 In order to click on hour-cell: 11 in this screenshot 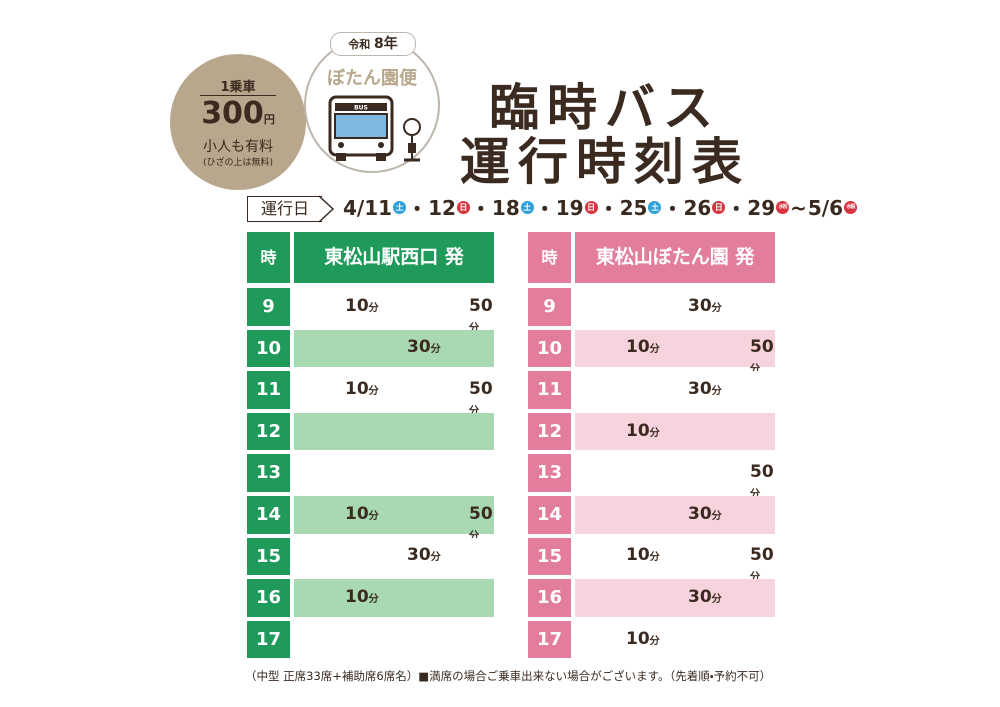, I will do `click(549, 390)`.